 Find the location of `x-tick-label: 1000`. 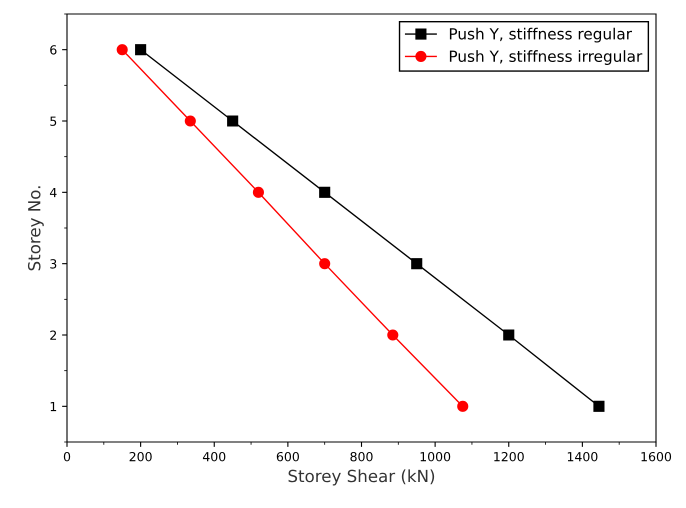

x-tick-label: 1000 is located at coordinates (435, 457).